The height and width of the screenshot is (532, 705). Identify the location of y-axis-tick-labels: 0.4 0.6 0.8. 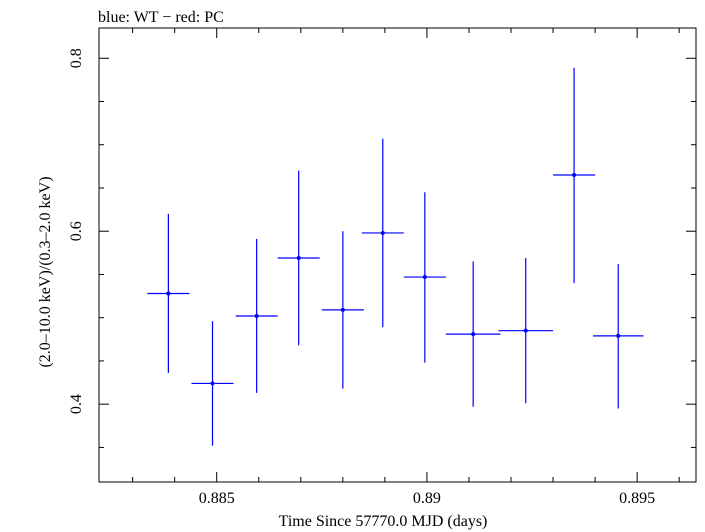
(76, 231).